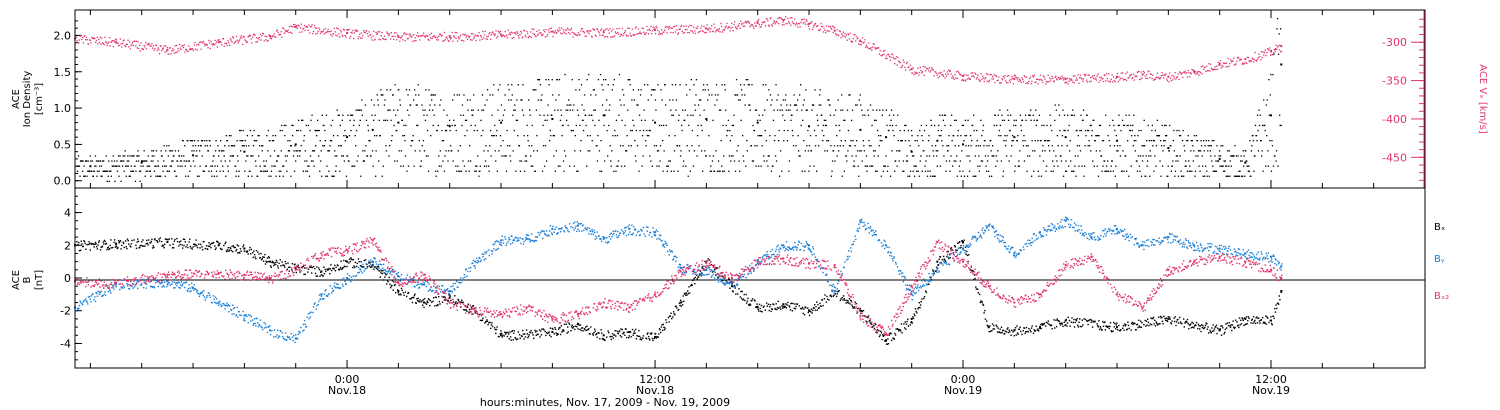 This screenshot has width=1500, height=410. Describe the element at coordinates (90, 166) in the screenshot. I see `density-data-point` at that location.